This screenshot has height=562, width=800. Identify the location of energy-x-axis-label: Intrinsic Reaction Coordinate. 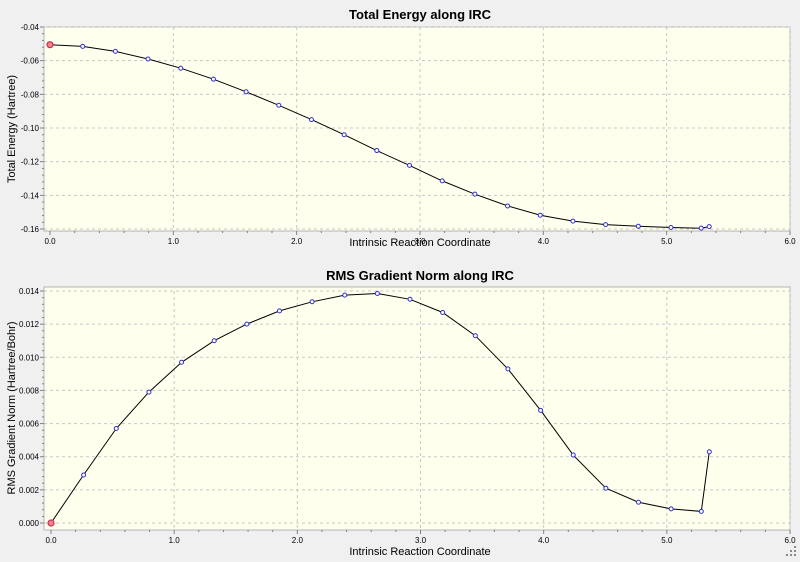
(419, 243).